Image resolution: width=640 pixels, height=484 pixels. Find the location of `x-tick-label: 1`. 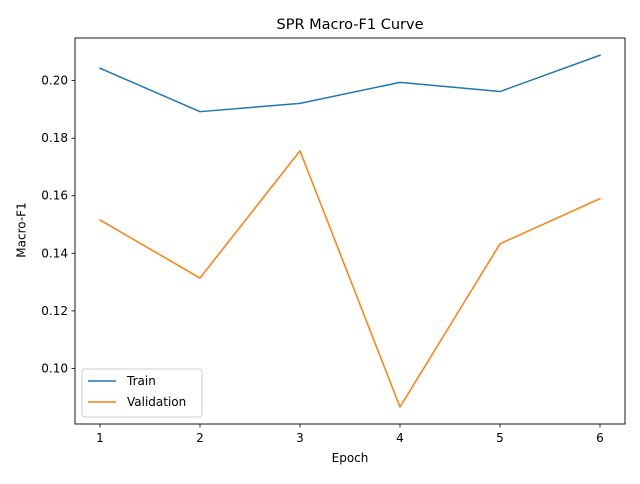

x-tick-label: 1 is located at coordinates (100, 438).